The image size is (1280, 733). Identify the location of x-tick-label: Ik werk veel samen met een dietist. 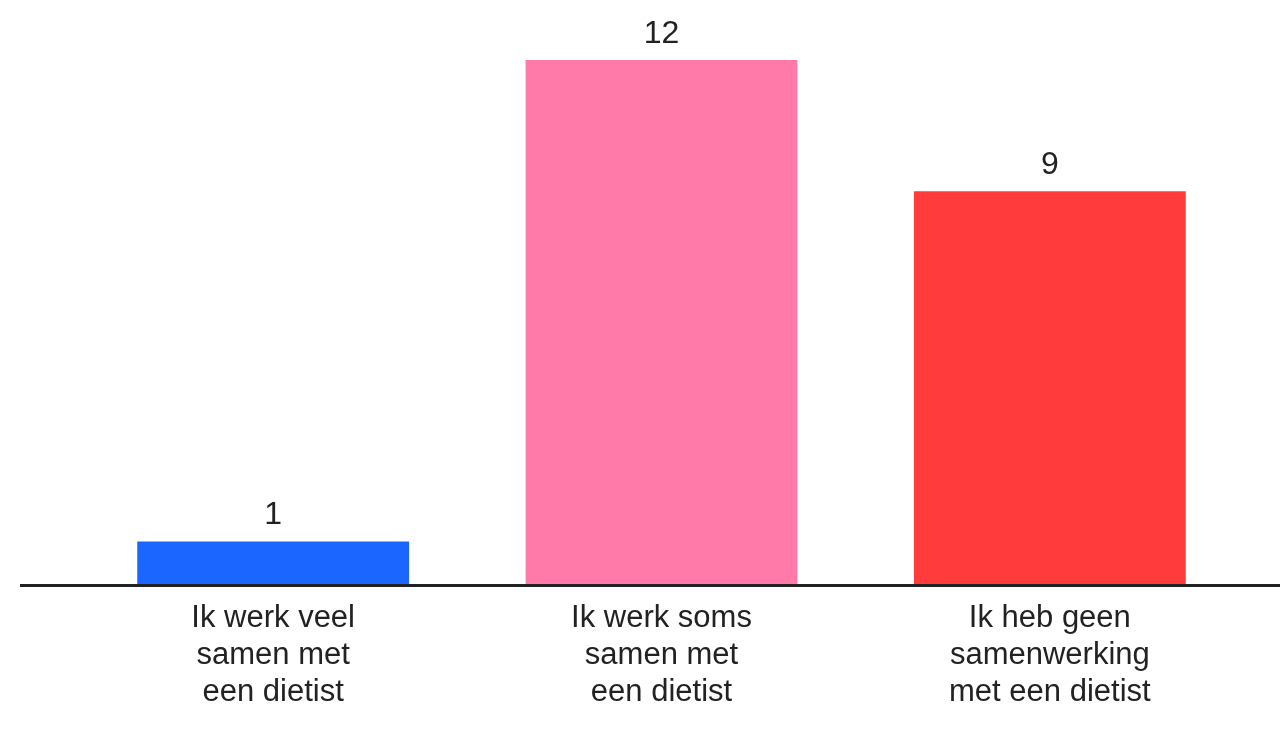
(273, 653).